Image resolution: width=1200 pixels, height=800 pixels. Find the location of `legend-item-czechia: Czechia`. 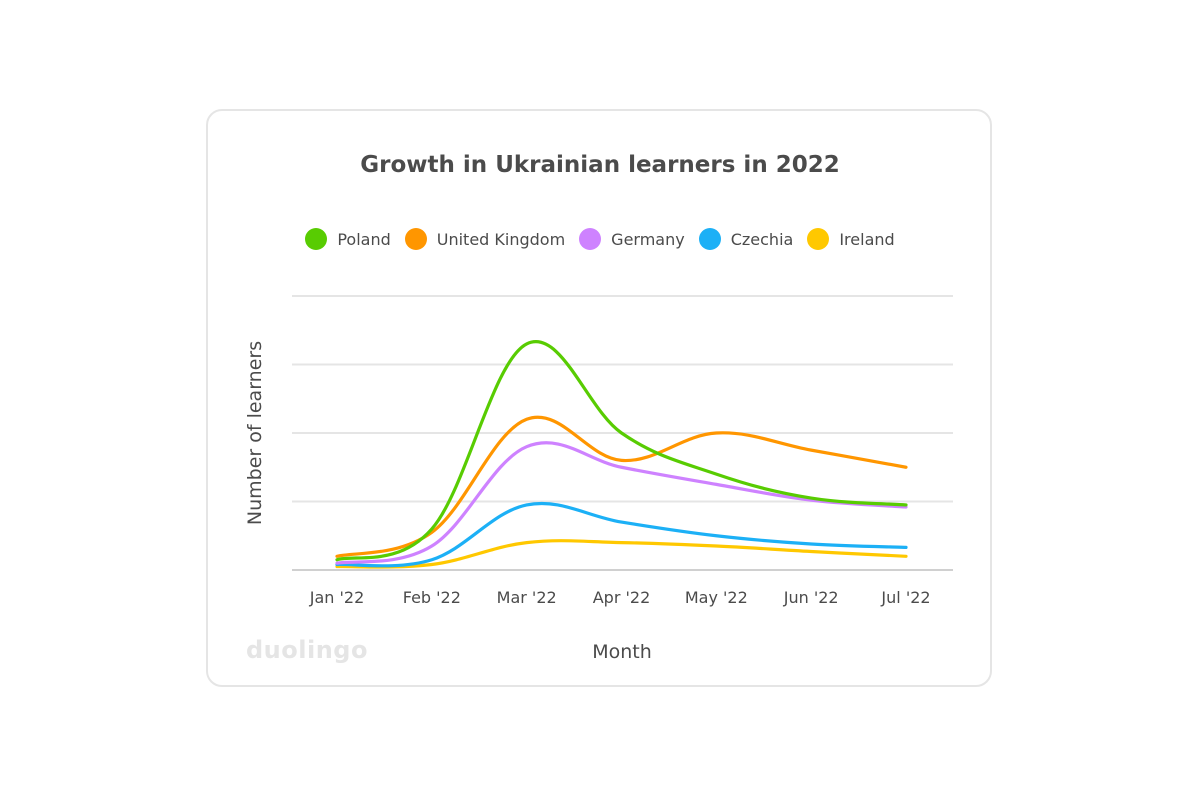

legend-item-czechia: Czechia is located at coordinates (746, 239).